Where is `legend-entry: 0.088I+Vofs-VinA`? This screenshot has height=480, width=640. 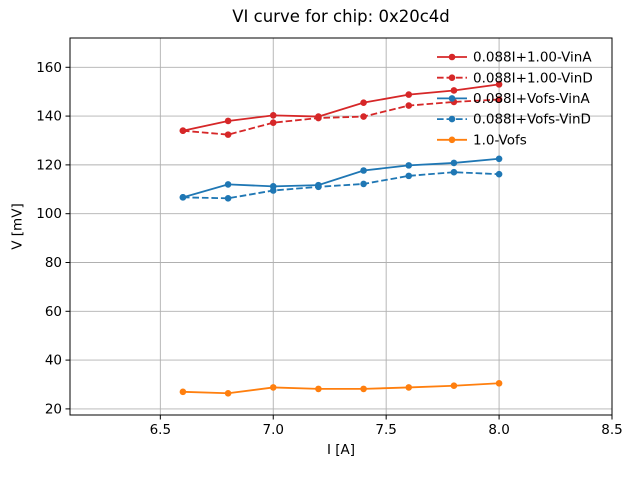
legend-entry: 0.088I+Vofs-VinA is located at coordinates (513, 99).